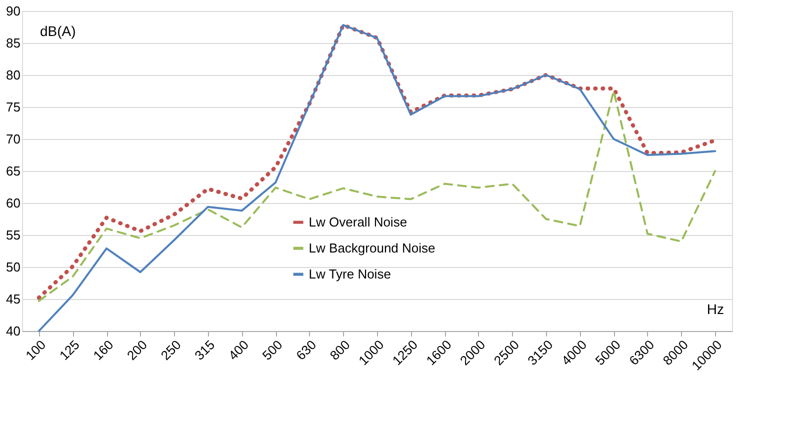  Describe the element at coordinates (239, 350) in the screenshot. I see `x-tick-label: 400` at that location.